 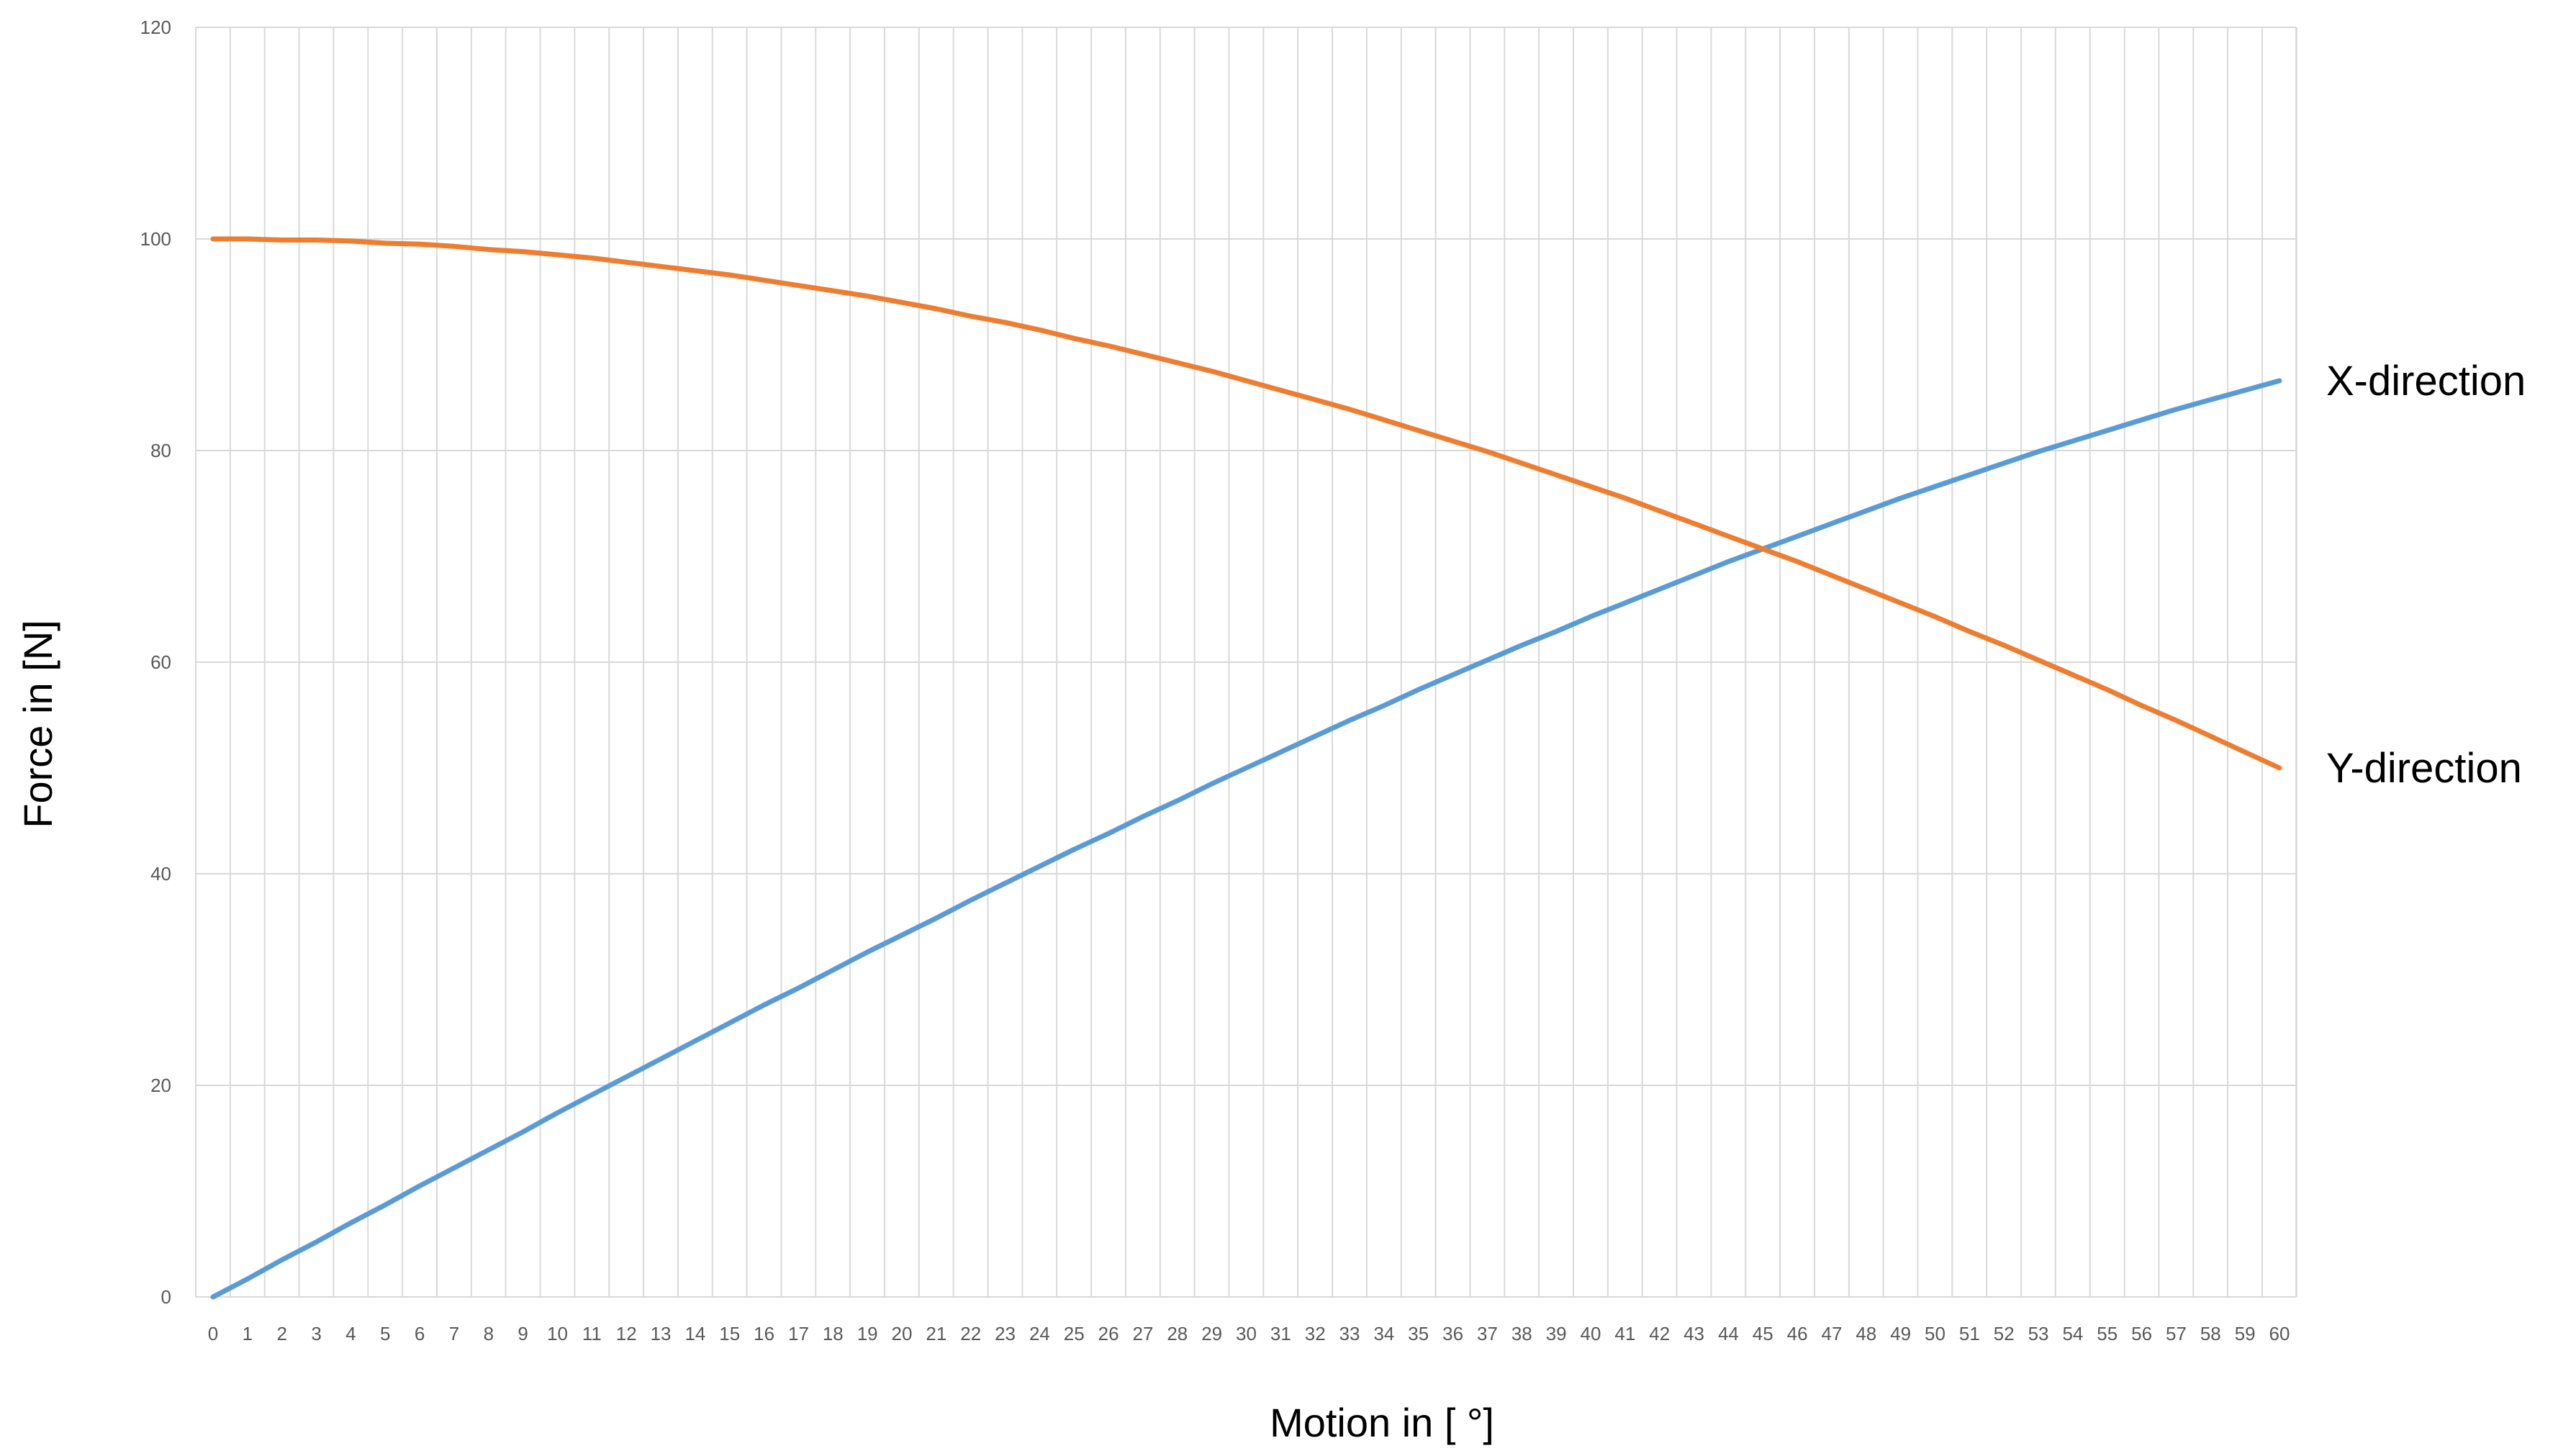 What do you see at coordinates (2072, 1333) in the screenshot?
I see `x-tick-label: 54` at bounding box center [2072, 1333].